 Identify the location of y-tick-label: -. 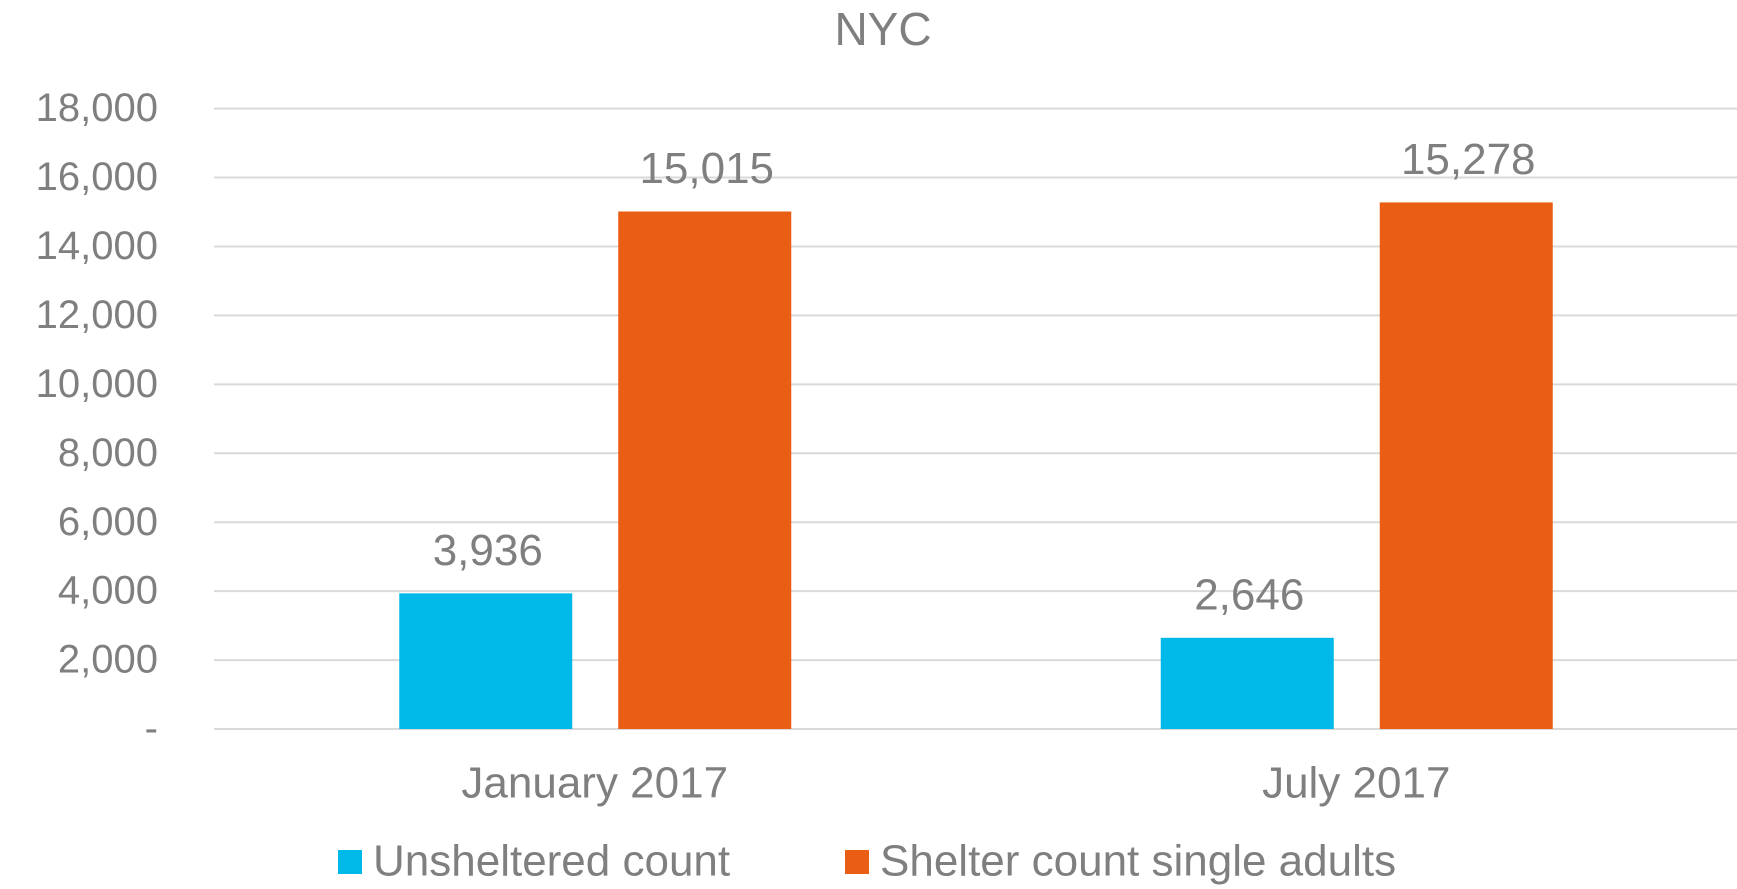
(151, 729).